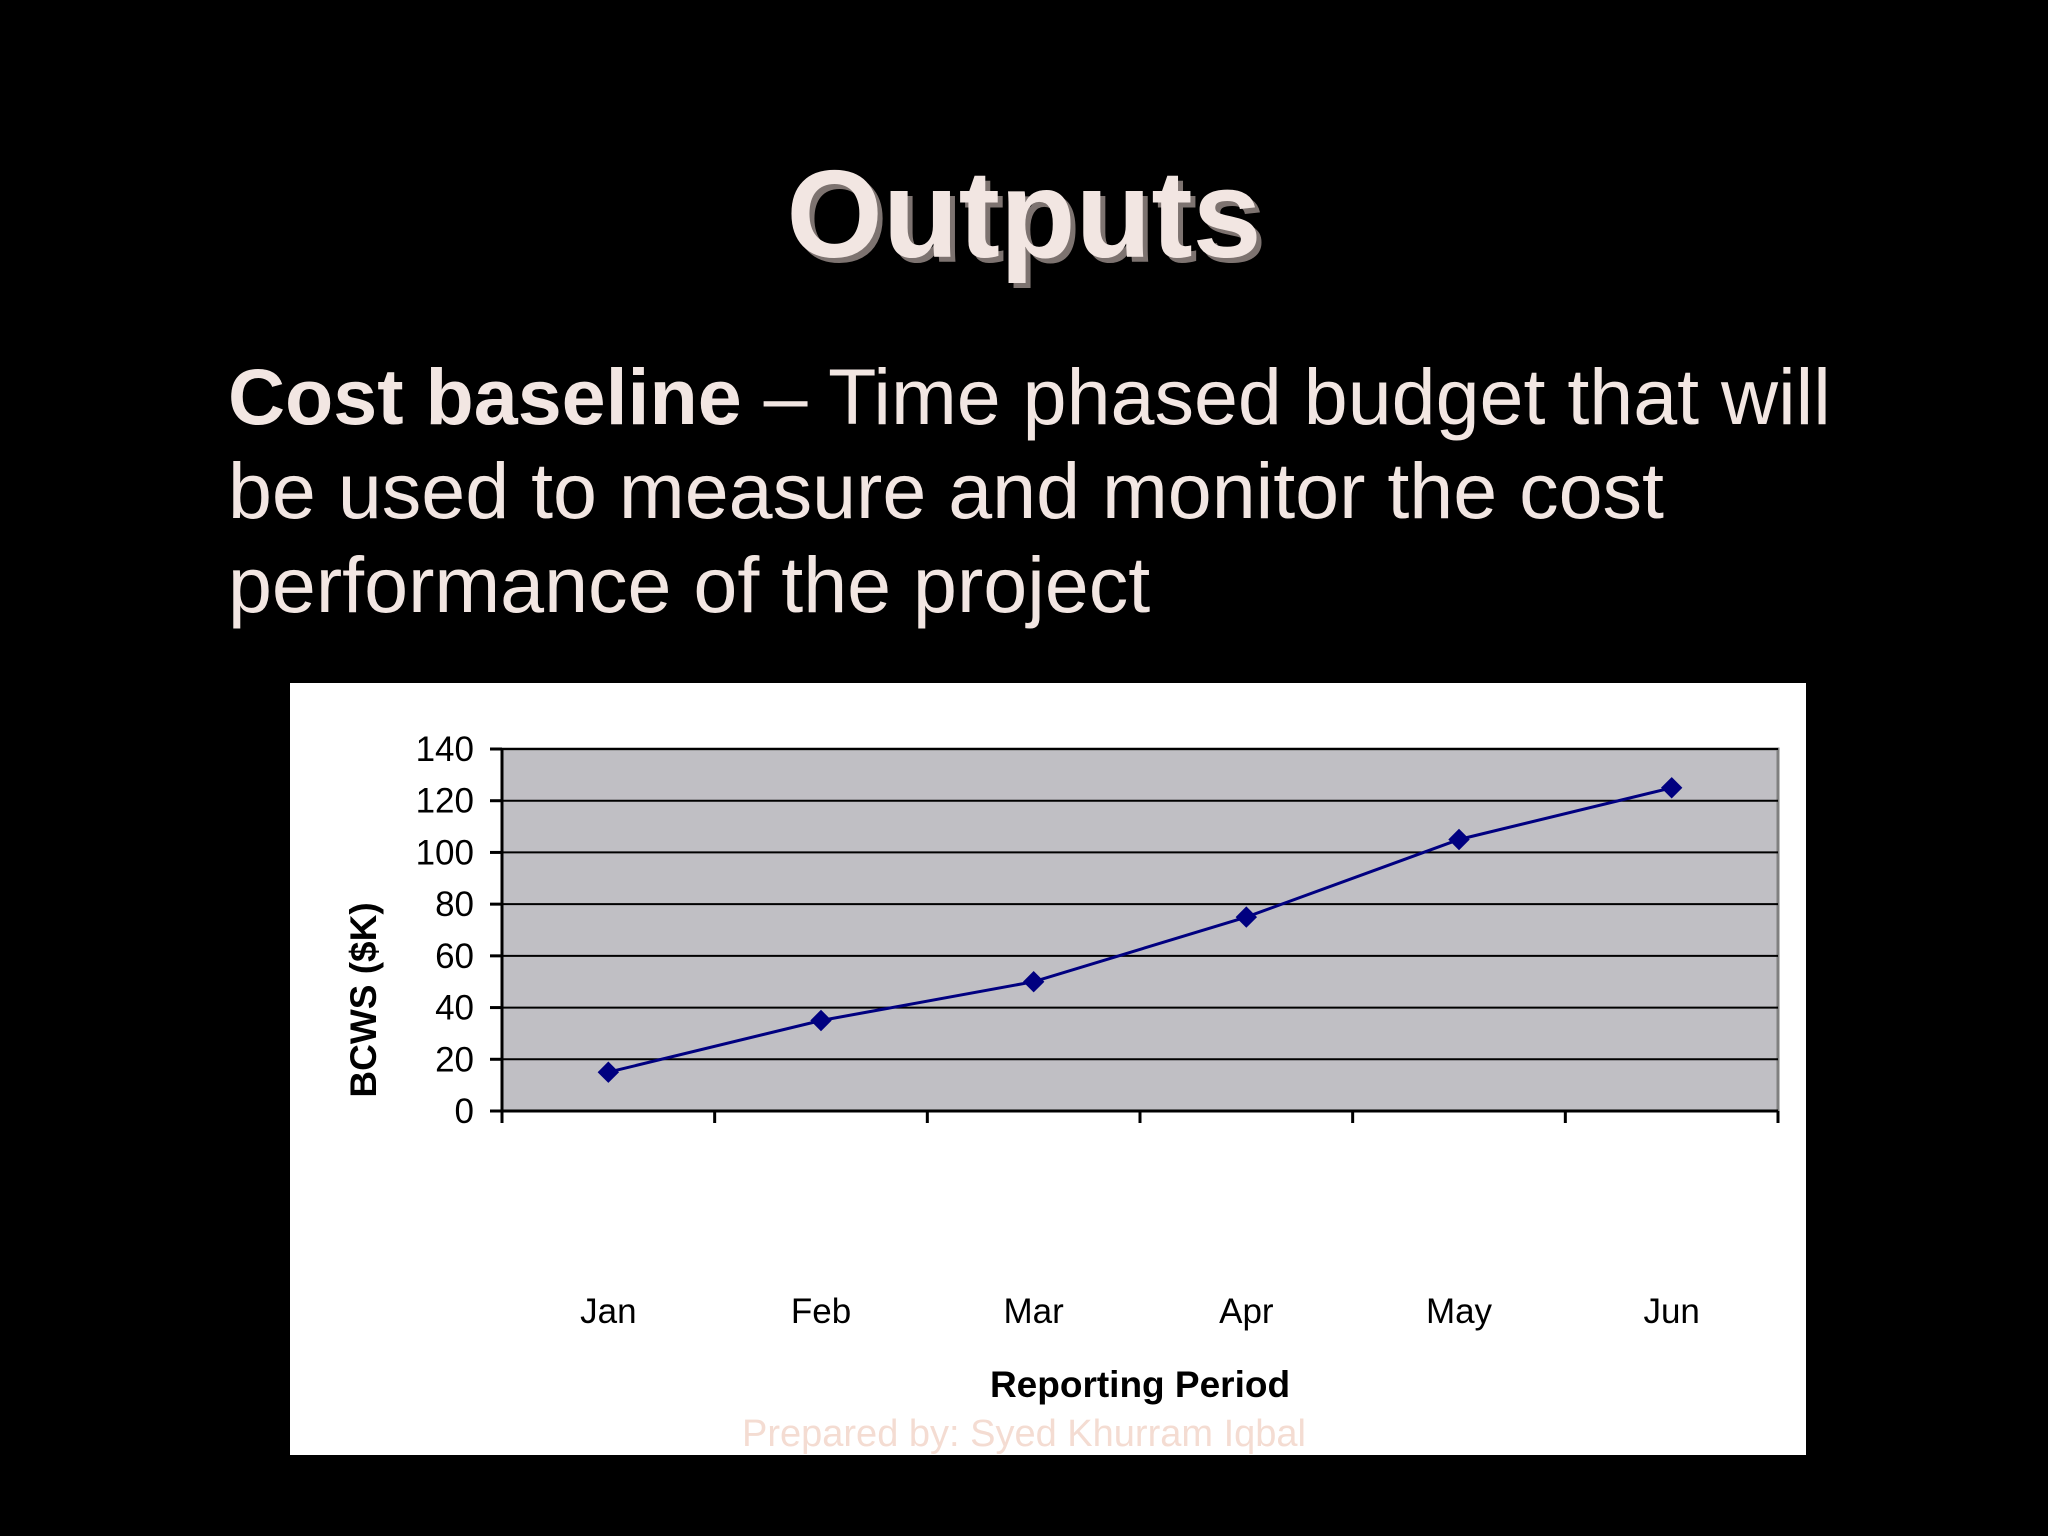  I want to click on data-point-jun, so click(1671, 788).